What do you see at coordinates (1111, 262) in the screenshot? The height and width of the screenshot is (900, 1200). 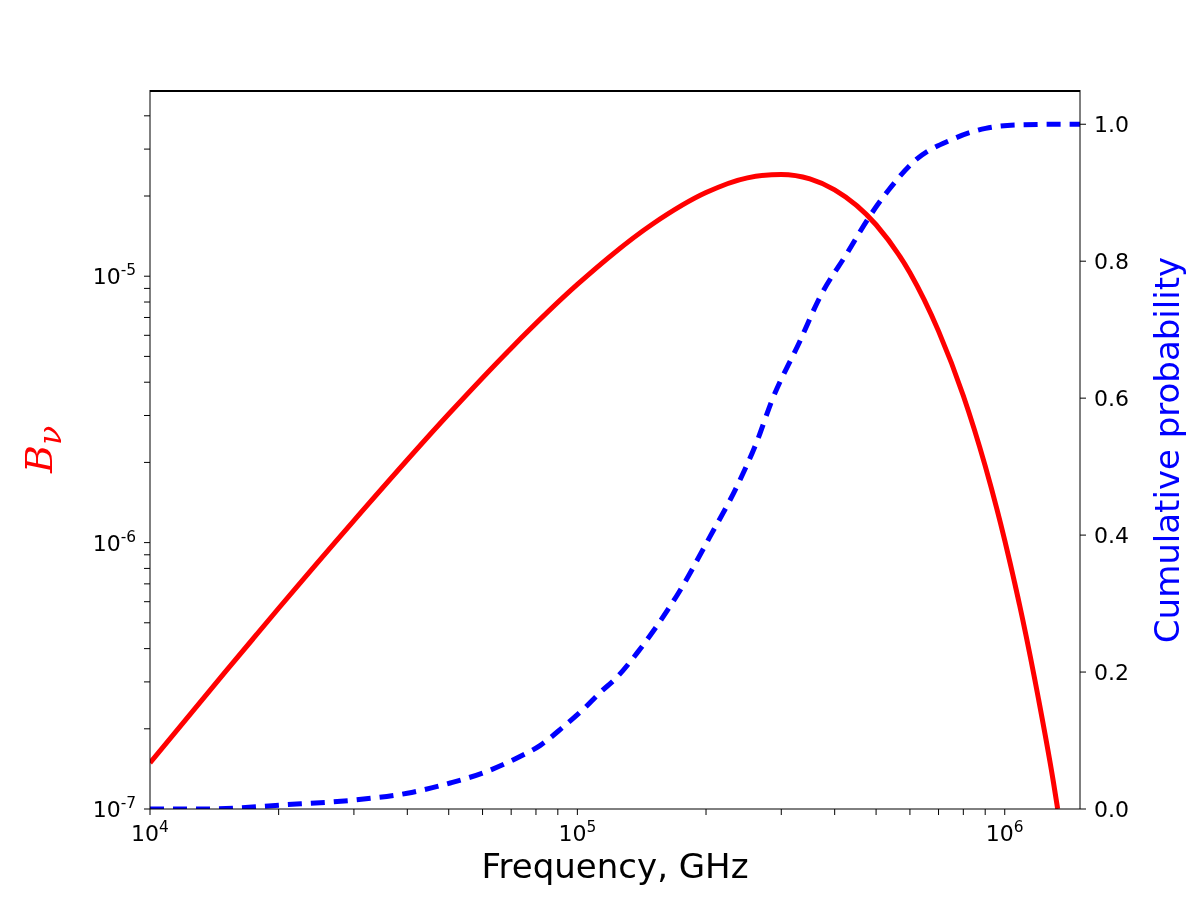 I see `y2-tick-label: 0.8` at bounding box center [1111, 262].